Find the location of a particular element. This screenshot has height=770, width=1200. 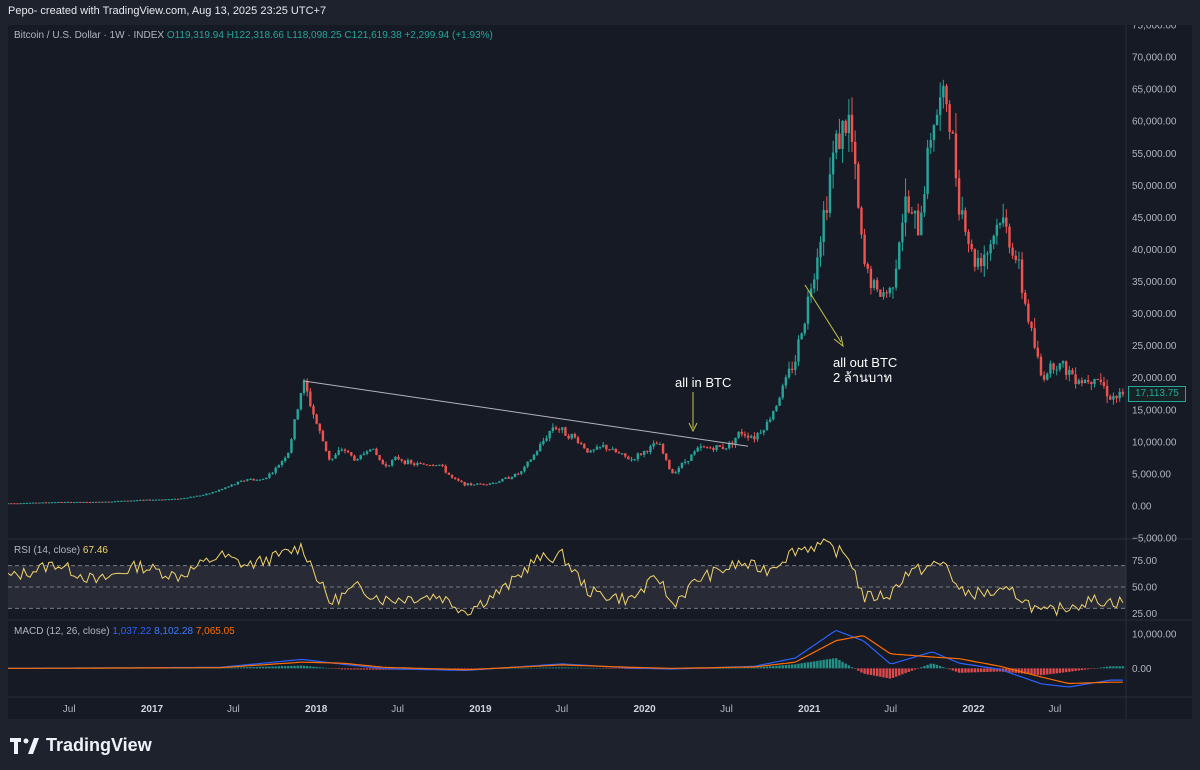

time-axis-tick-label: 2017 is located at coordinates (152, 709).